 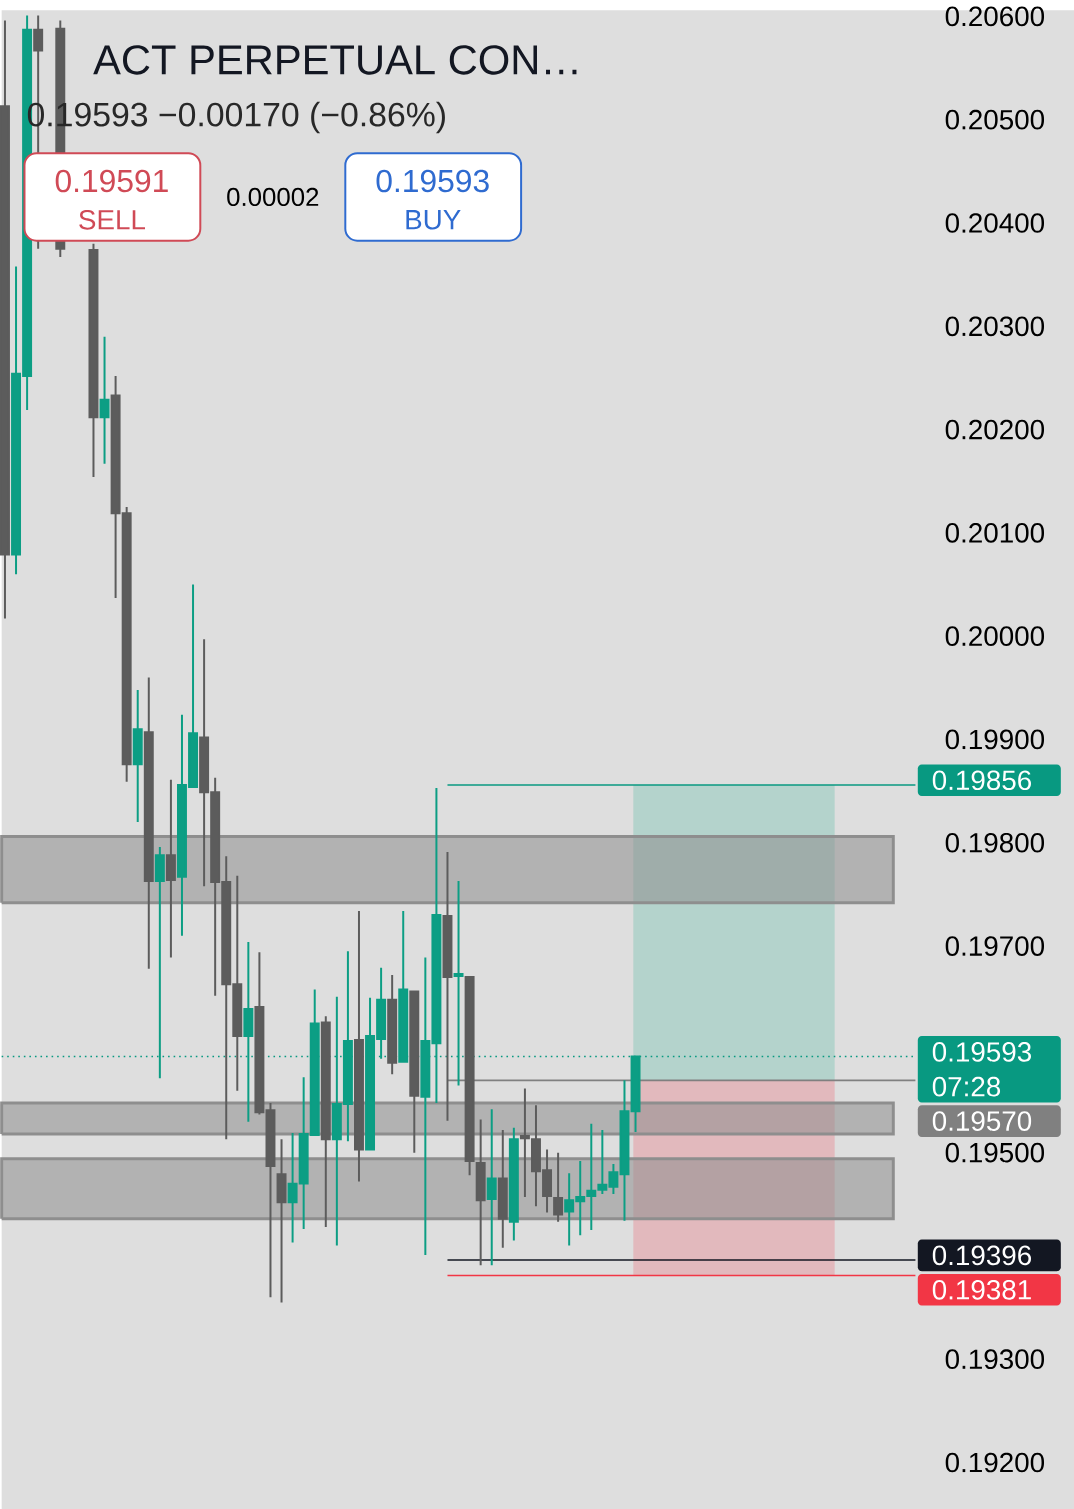 What do you see at coordinates (994, 739) in the screenshot?
I see `y-tick-label: 0.19900` at bounding box center [994, 739].